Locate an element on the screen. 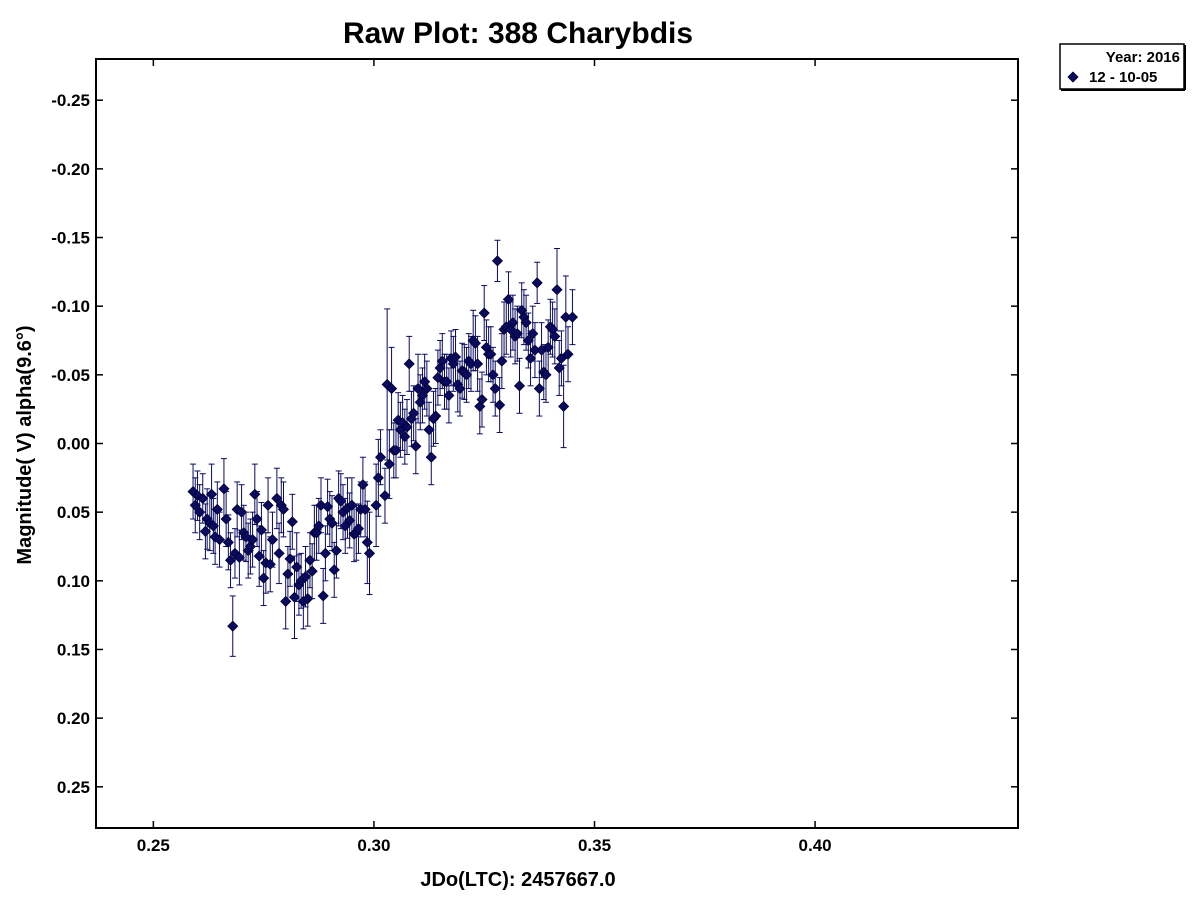 The image size is (1200, 900). y-tick-label: 0.10 is located at coordinates (73, 581).